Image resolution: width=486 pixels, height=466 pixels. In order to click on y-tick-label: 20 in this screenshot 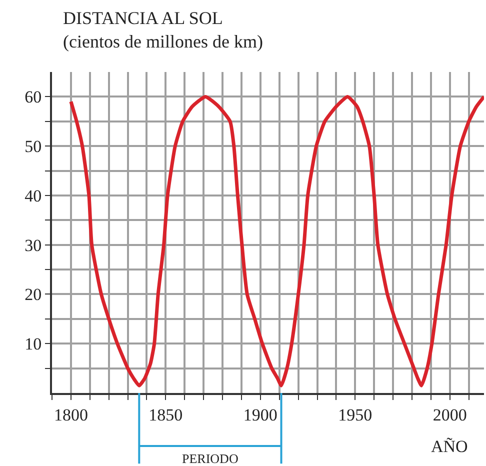, I will do `click(33, 294)`.